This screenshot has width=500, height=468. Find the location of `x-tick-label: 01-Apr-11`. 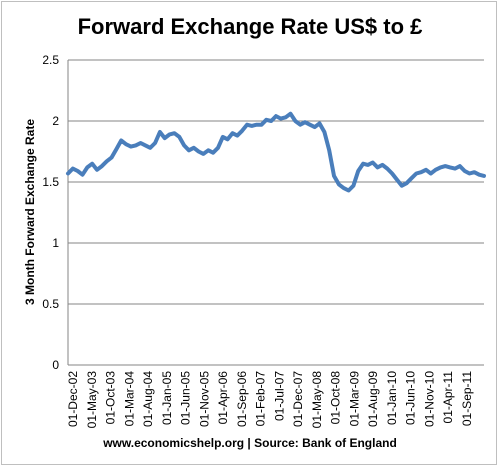

x-tick-label: 01-Apr-11 is located at coordinates (448, 397).